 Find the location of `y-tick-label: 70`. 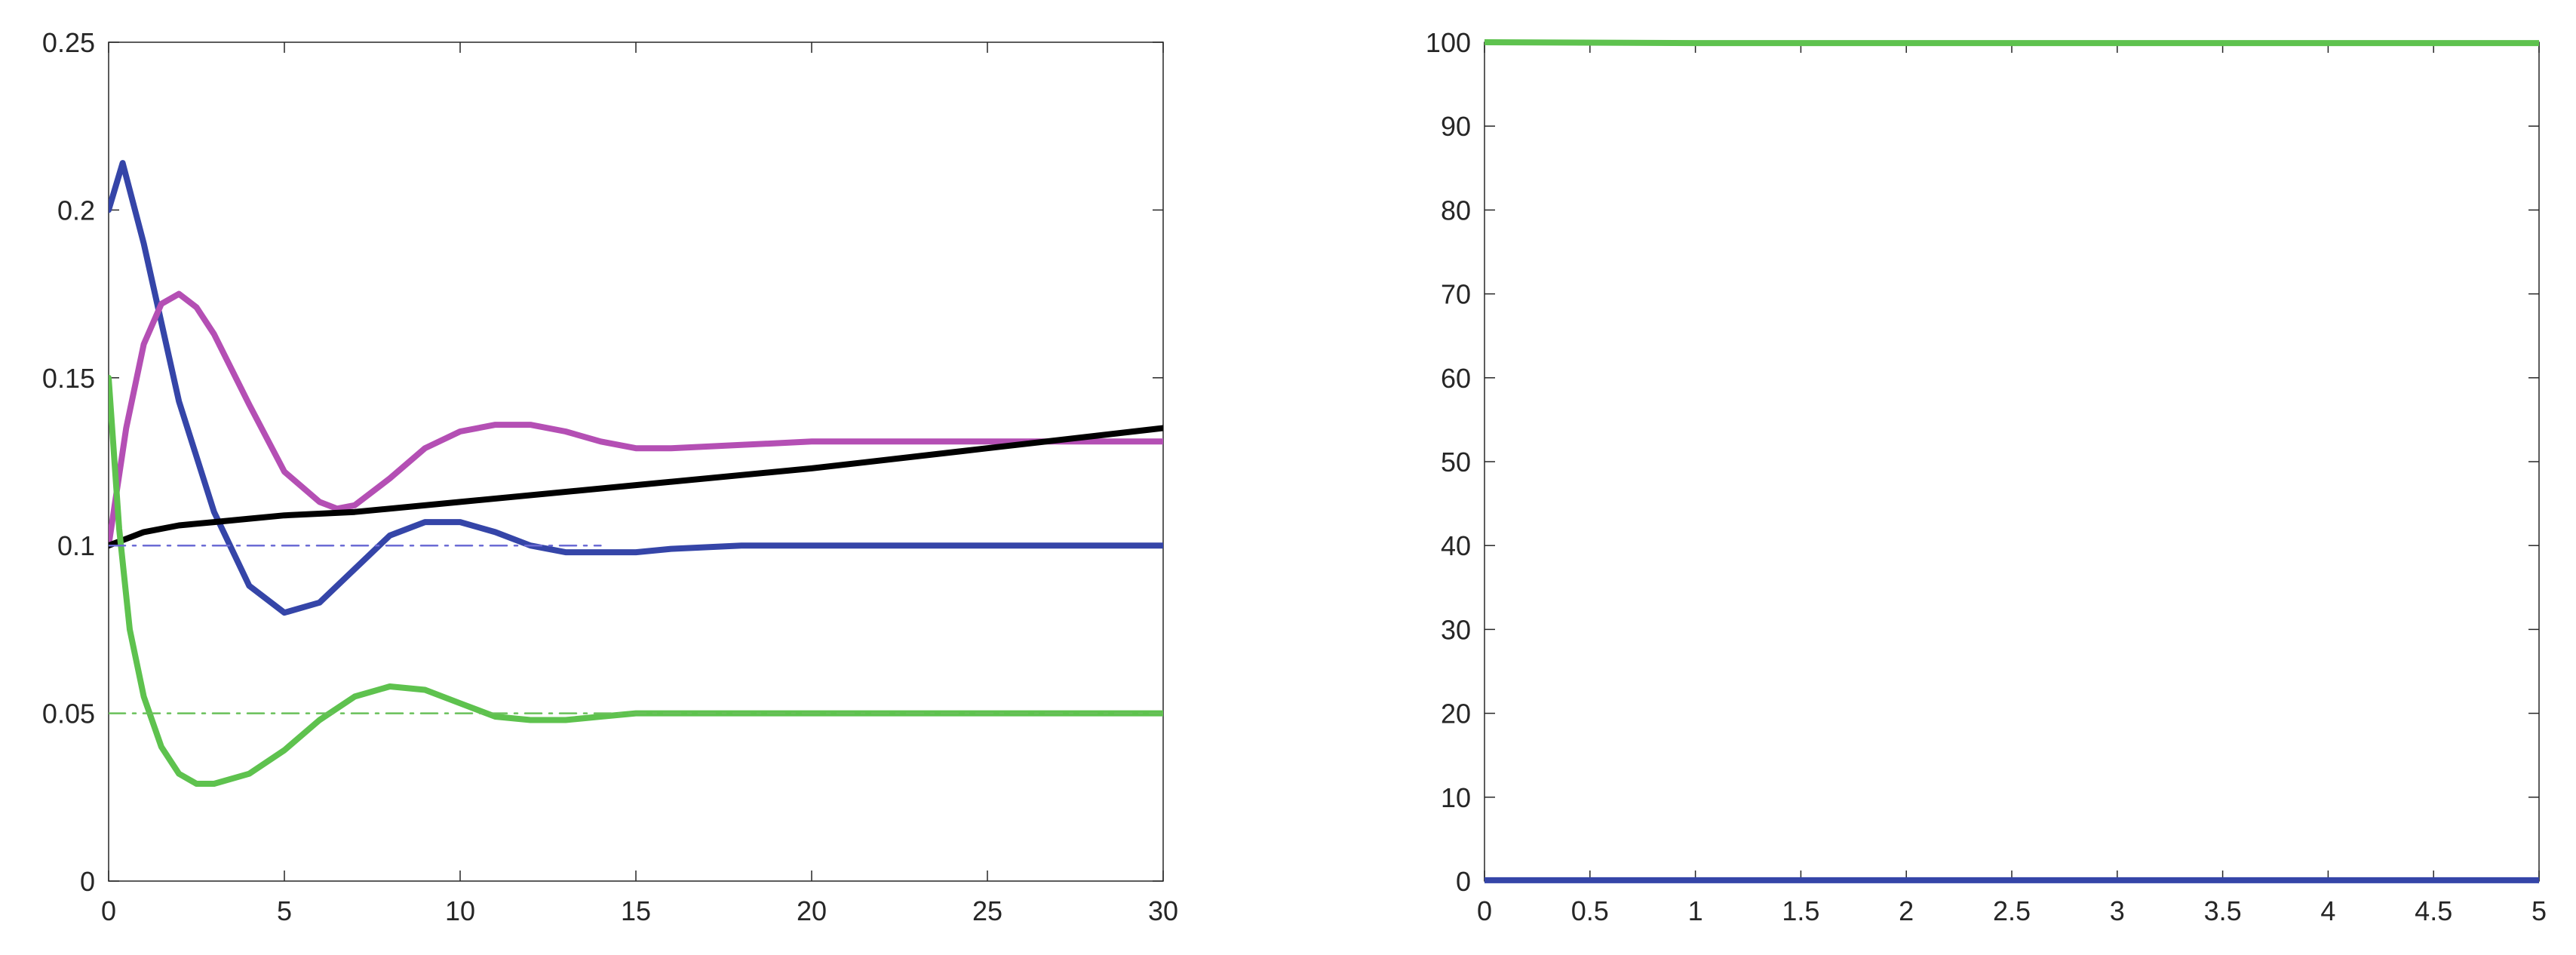

y-tick-label: 70 is located at coordinates (1456, 294).